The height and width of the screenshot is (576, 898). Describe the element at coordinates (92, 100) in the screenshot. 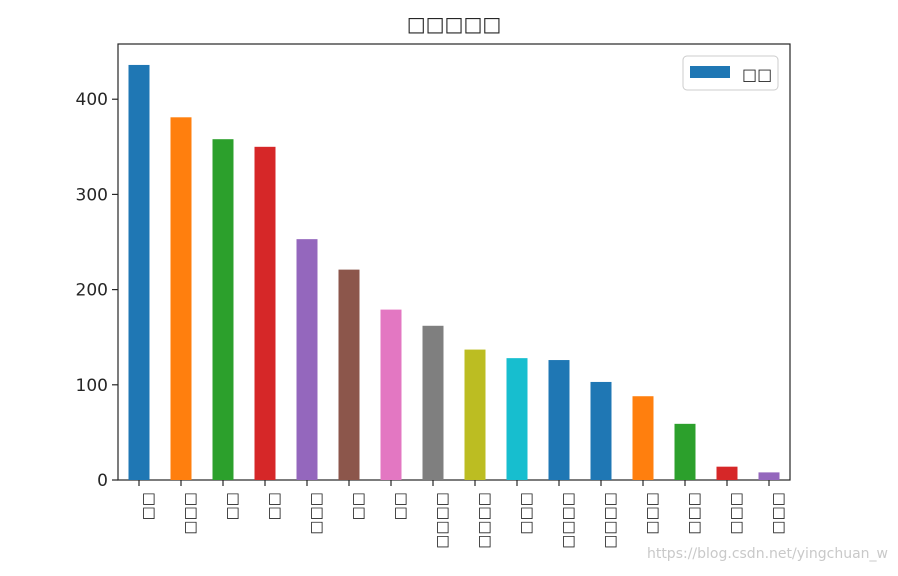

I see `y-tick-label: 400` at that location.